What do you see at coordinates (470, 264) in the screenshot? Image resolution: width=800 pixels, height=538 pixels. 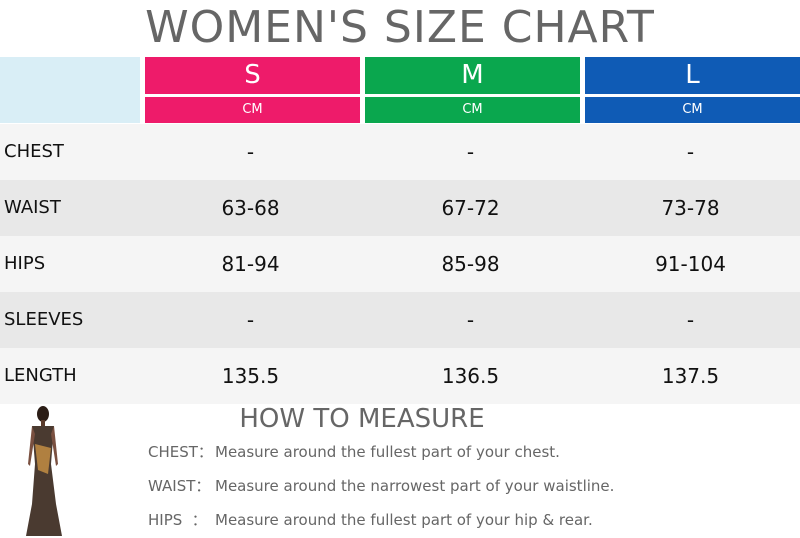 I see `cell-value: 85-98` at bounding box center [470, 264].